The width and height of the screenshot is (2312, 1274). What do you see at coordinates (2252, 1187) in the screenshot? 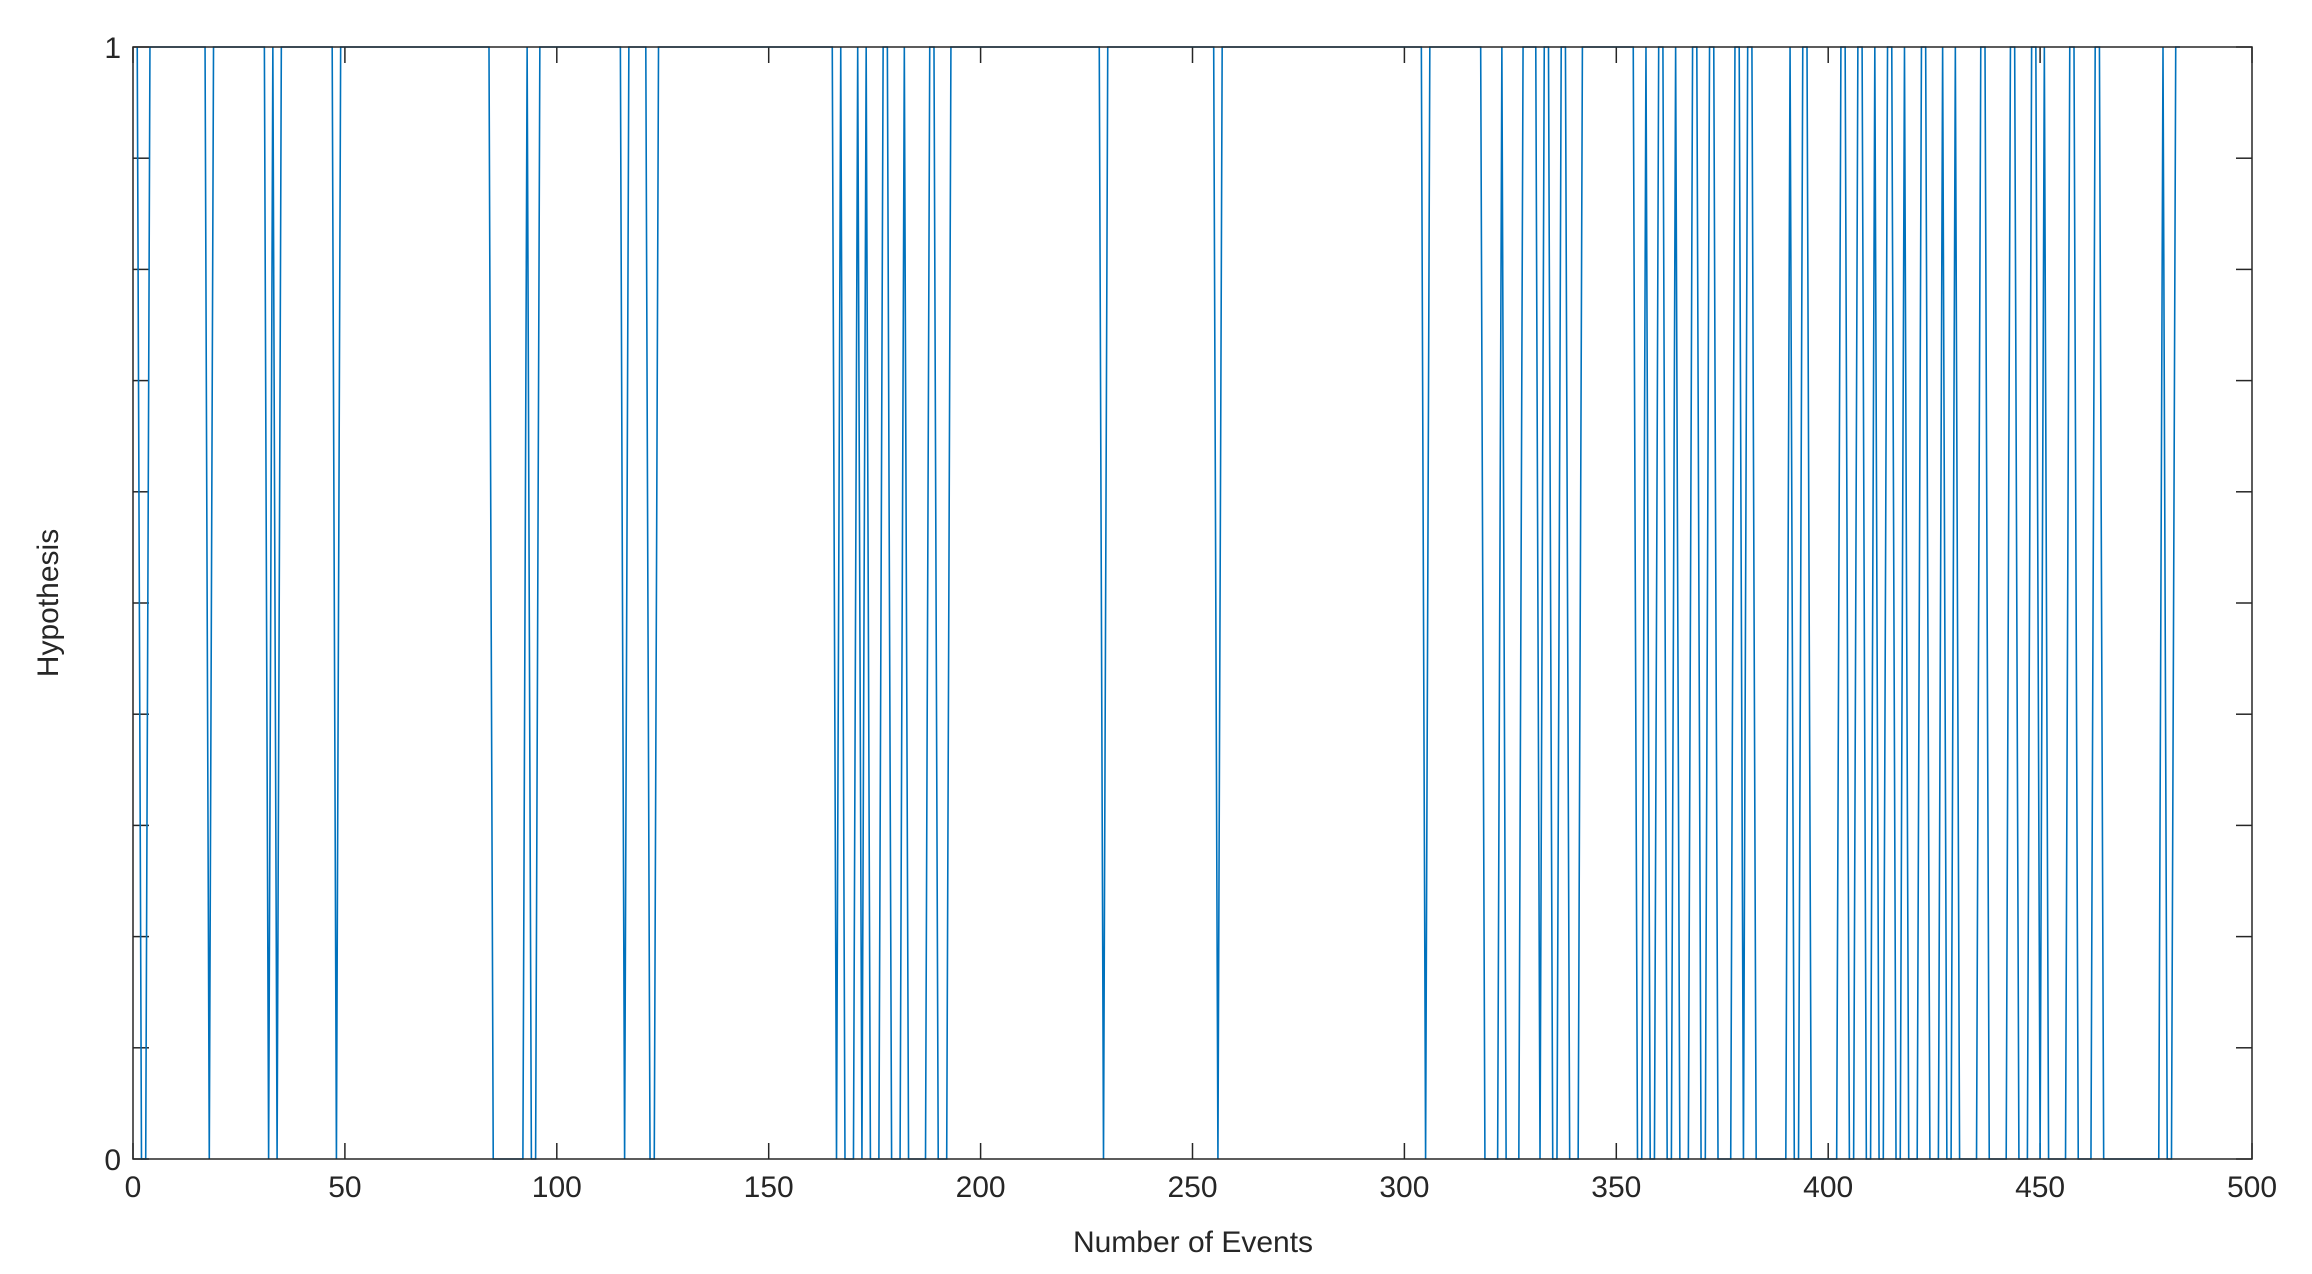
I see `x-tick-label: 500` at bounding box center [2252, 1187].